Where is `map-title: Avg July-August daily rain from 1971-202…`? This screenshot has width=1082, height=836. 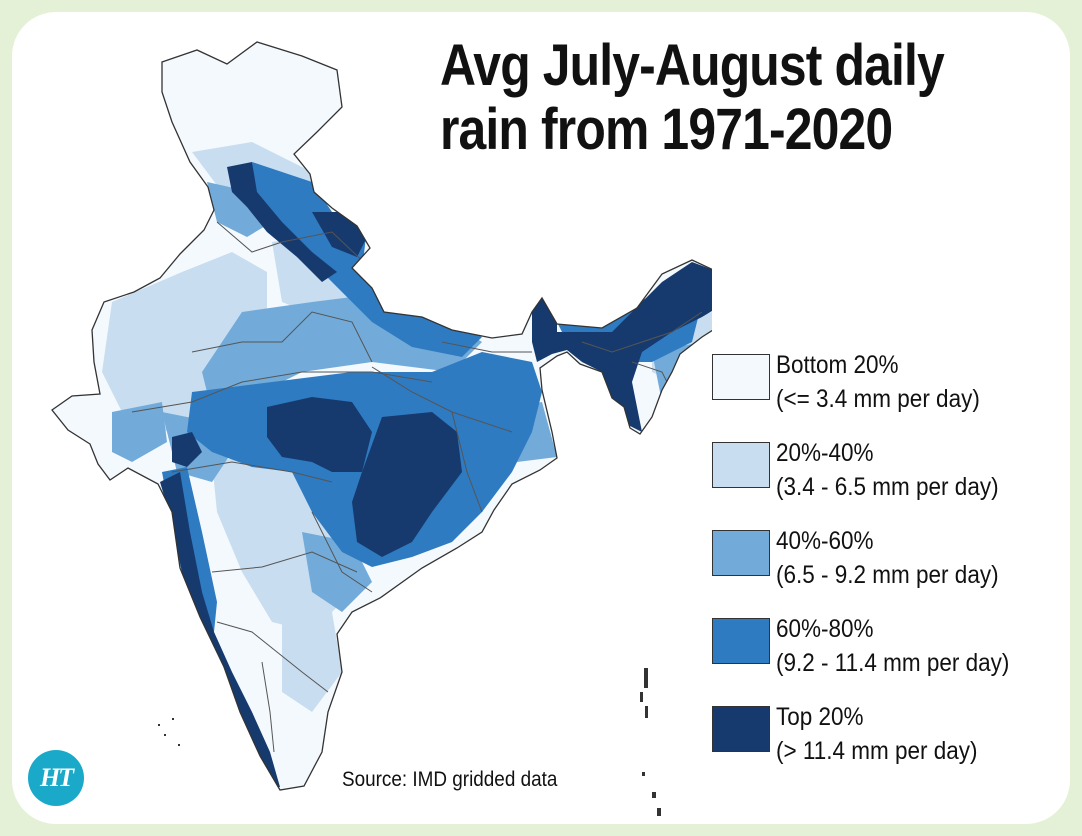
map-title: Avg July-August daily rain from 1971-202… is located at coordinates (706, 98).